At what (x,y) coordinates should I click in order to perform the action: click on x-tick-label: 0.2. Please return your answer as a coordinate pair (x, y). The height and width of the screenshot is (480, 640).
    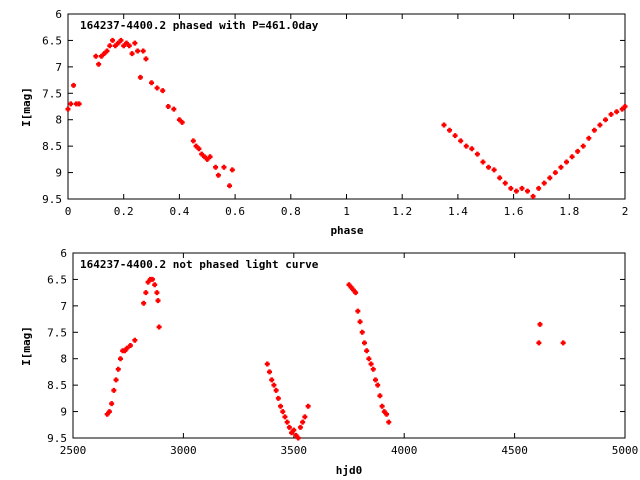
    Looking at the image, I should click on (124, 211).